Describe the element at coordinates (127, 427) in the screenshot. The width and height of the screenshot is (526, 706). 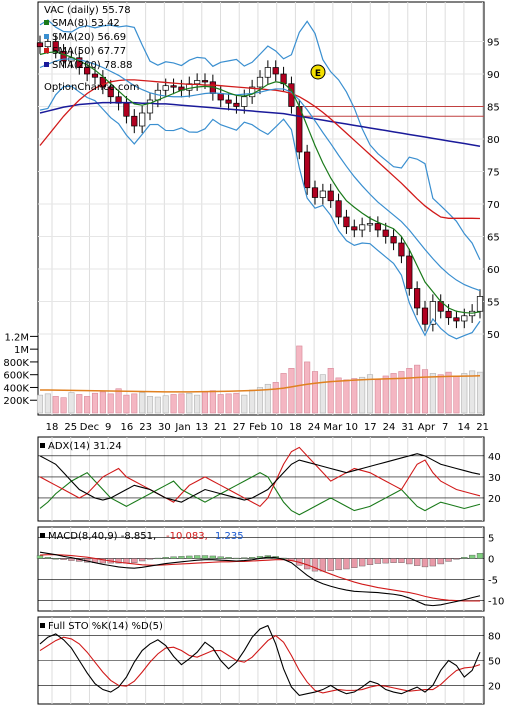
I see `x-tick-label: 16` at that location.